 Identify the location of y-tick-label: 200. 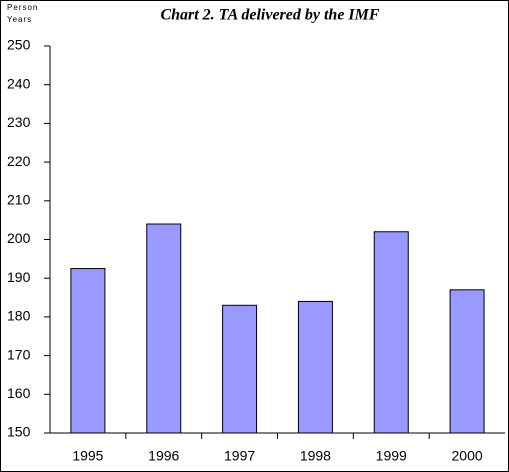
(19, 238).